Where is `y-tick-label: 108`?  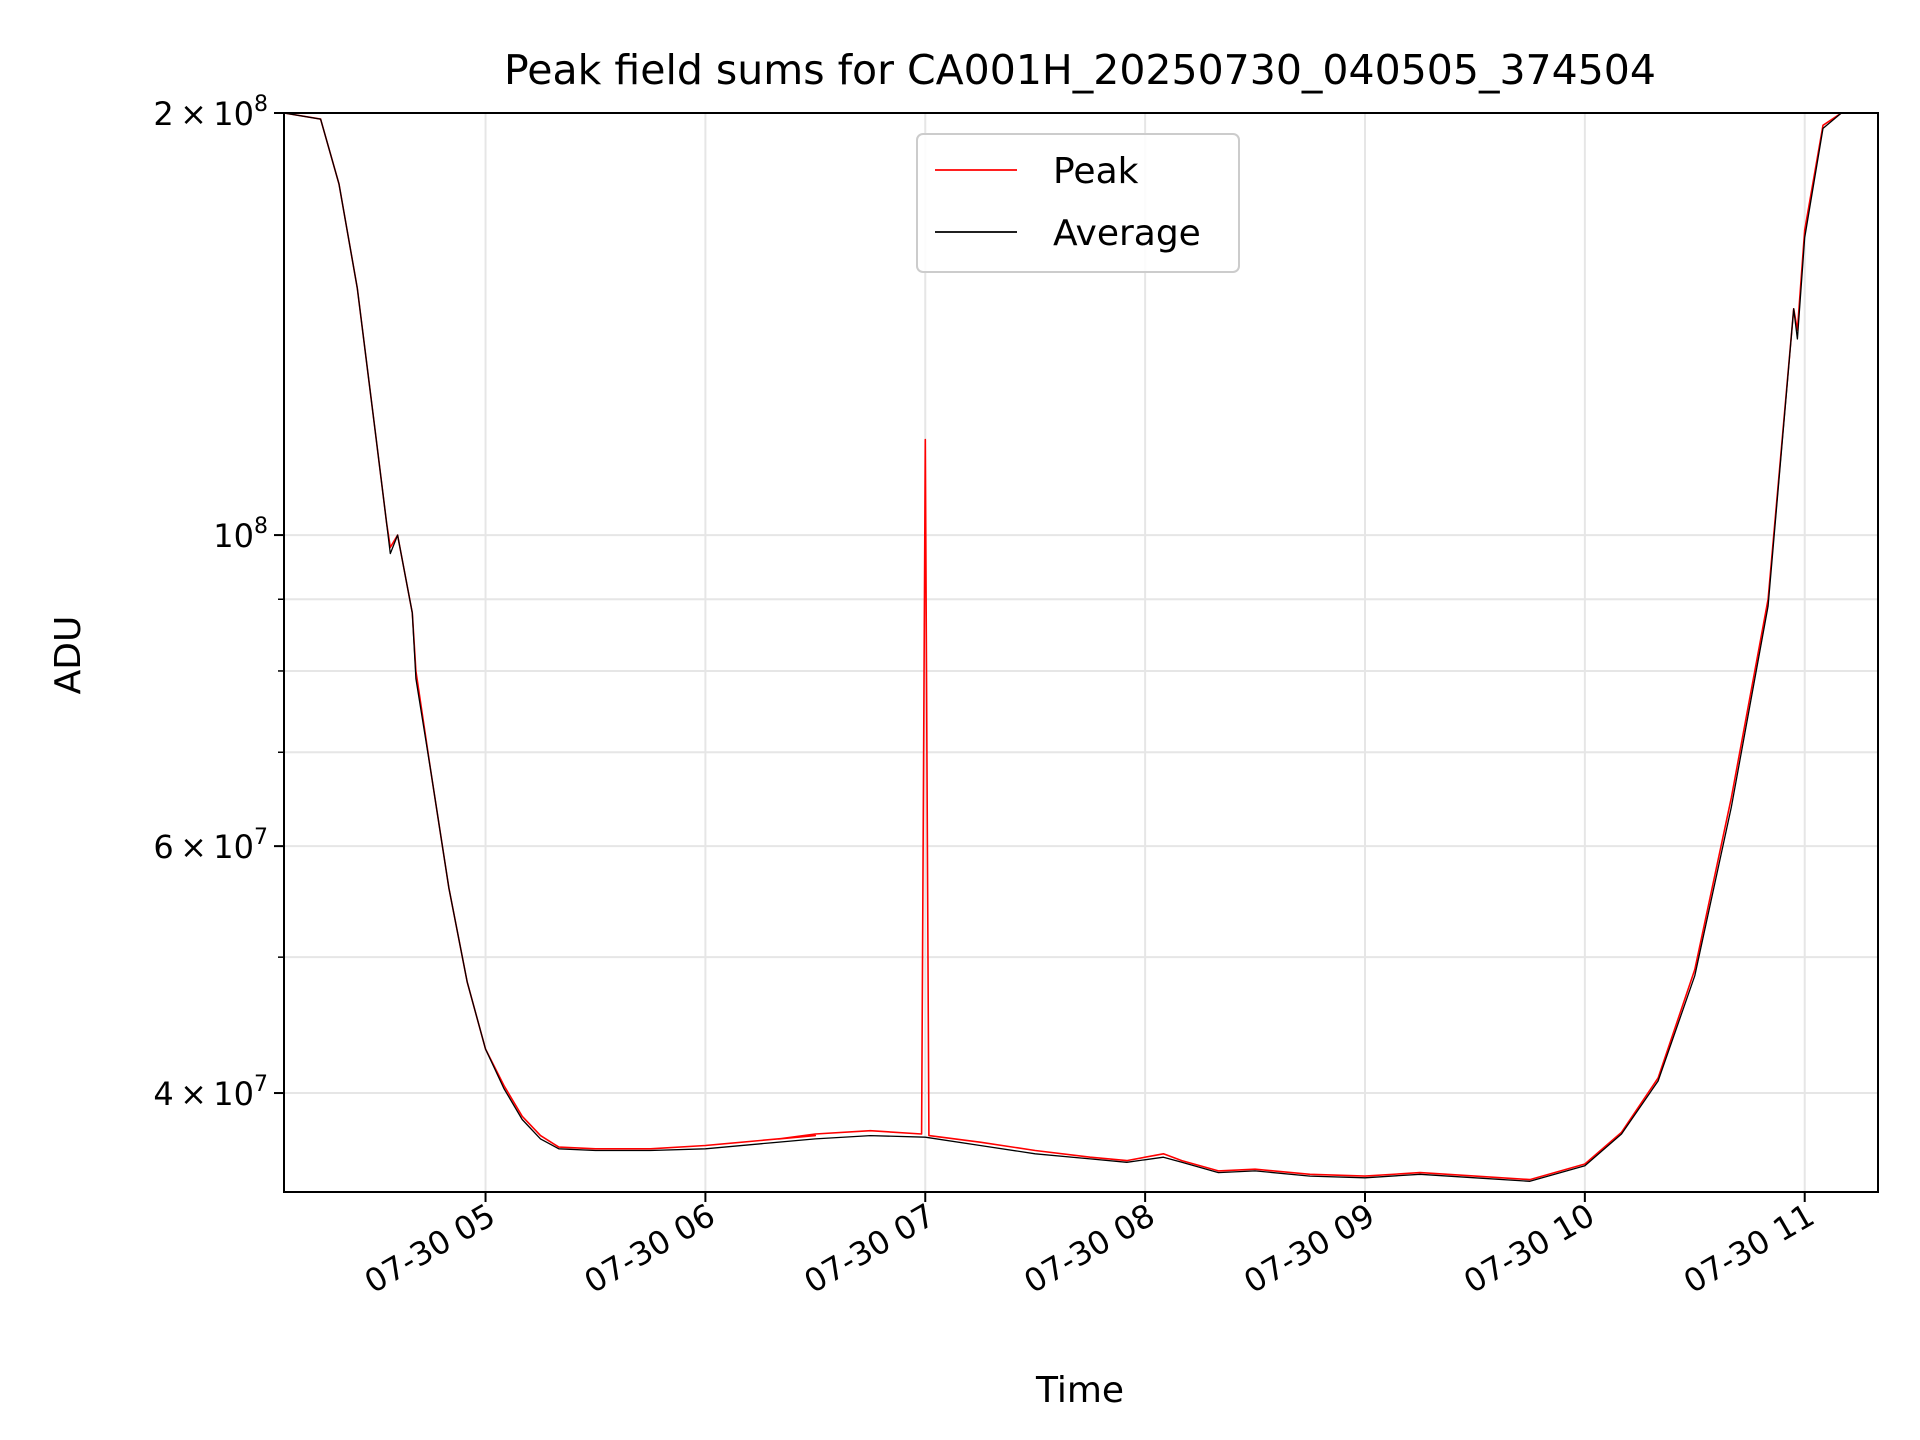
y-tick-label: 108 is located at coordinates (240, 534).